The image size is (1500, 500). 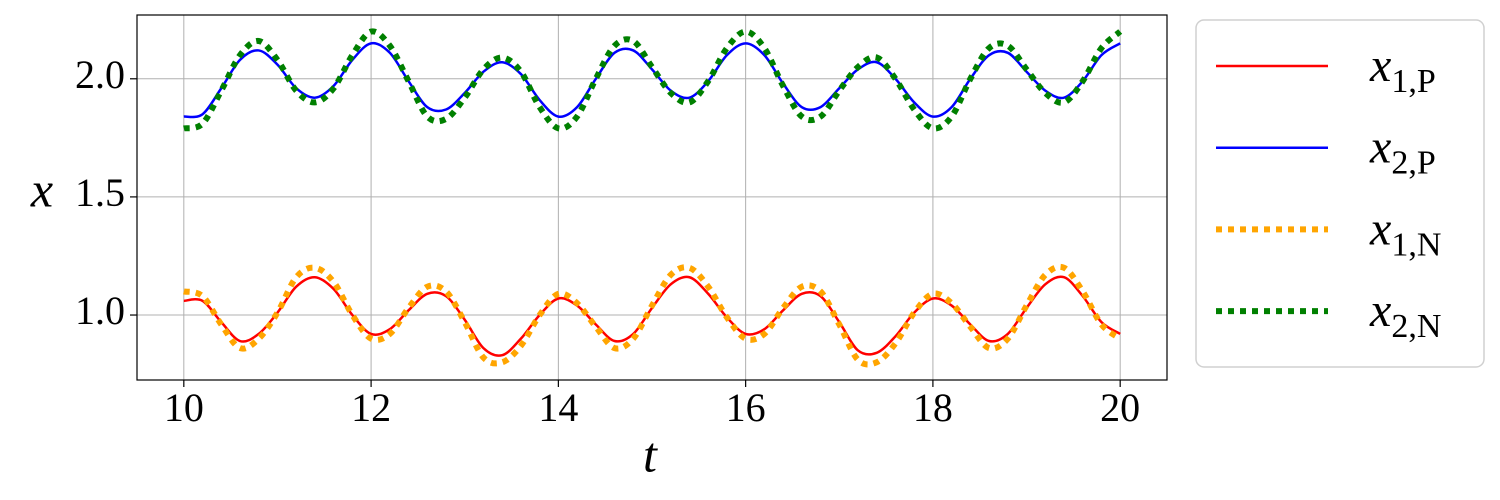 What do you see at coordinates (1405, 314) in the screenshot?
I see `legend-label: x2,N` at bounding box center [1405, 314].